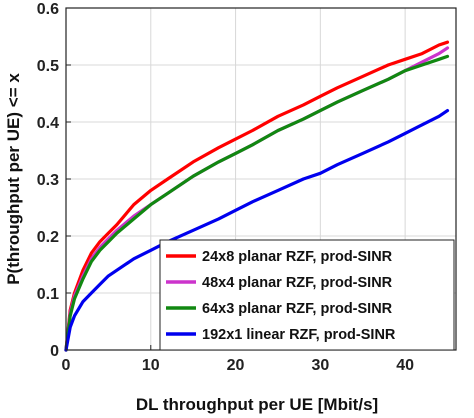 The image size is (474, 418). I want to click on y-tick-label: 0.1, so click(48, 294).